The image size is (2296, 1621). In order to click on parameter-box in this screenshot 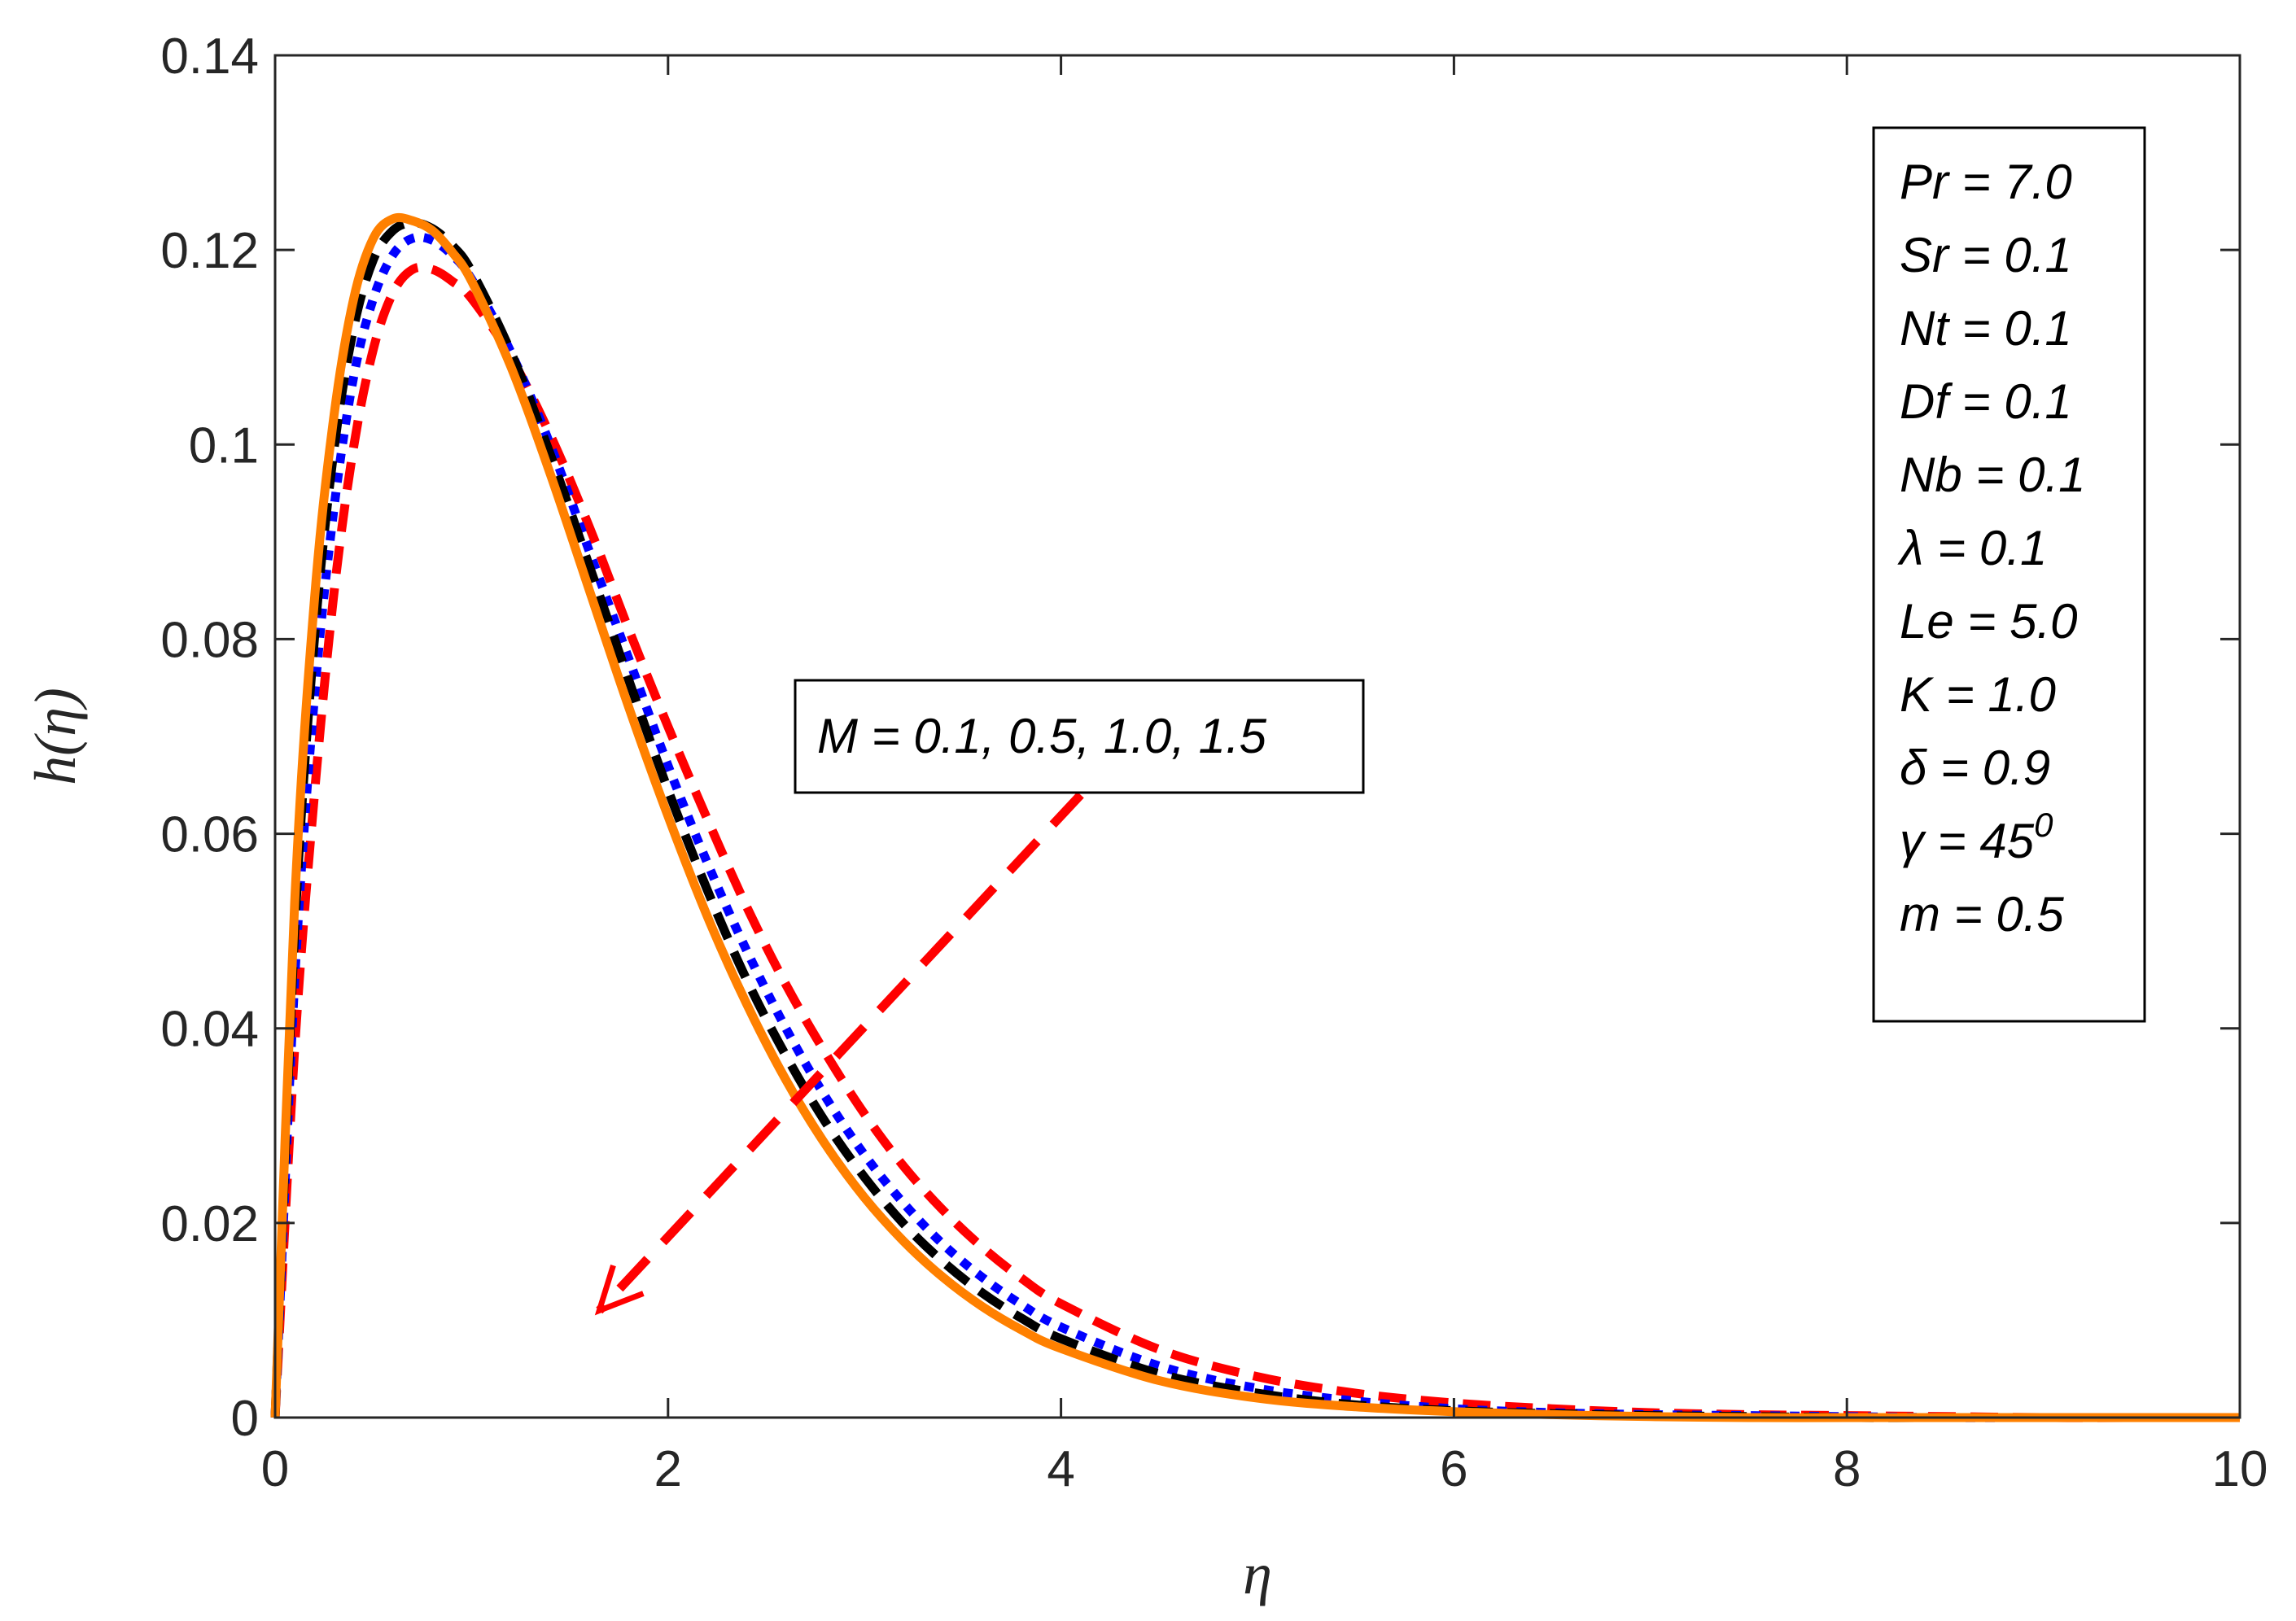, I will do `click(2009, 574)`.